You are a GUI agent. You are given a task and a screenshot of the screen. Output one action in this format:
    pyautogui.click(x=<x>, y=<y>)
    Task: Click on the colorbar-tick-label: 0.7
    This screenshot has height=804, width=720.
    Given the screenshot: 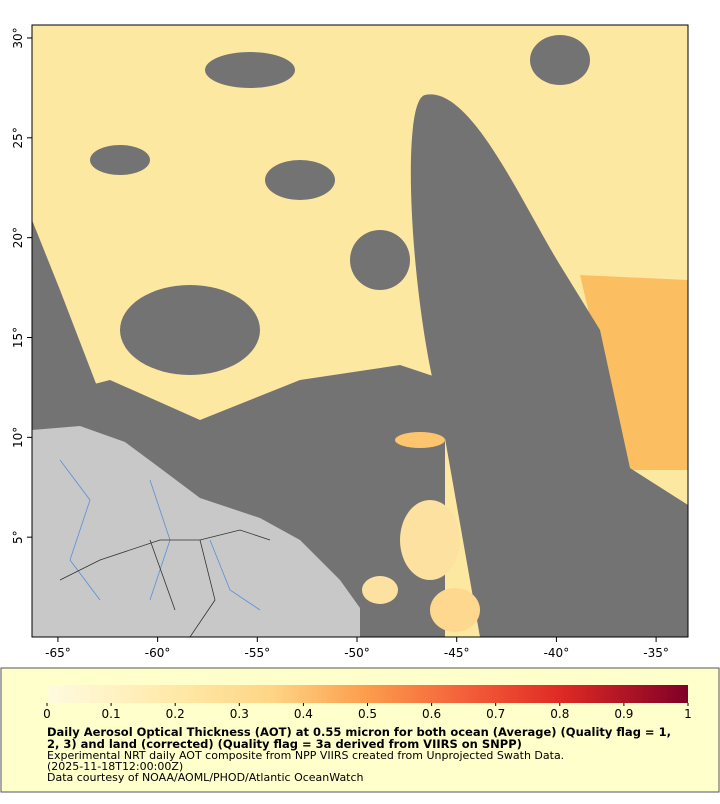 What is the action you would take?
    pyautogui.click(x=495, y=714)
    